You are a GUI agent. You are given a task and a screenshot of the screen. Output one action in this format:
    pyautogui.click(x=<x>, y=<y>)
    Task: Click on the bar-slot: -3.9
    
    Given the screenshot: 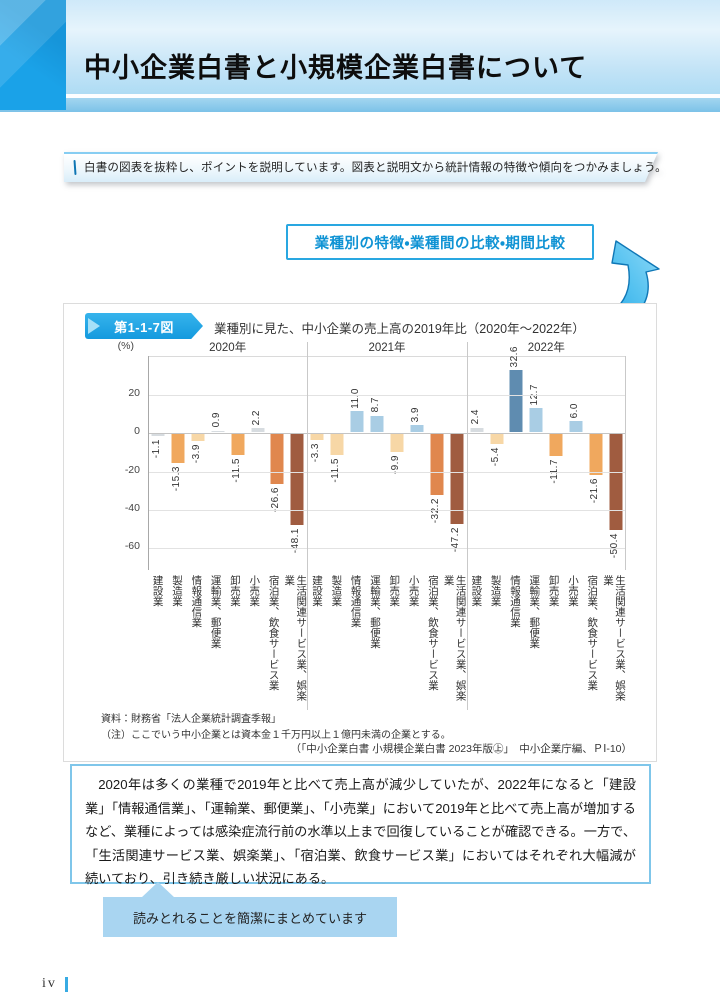 What is the action you would take?
    pyautogui.click(x=198, y=463)
    